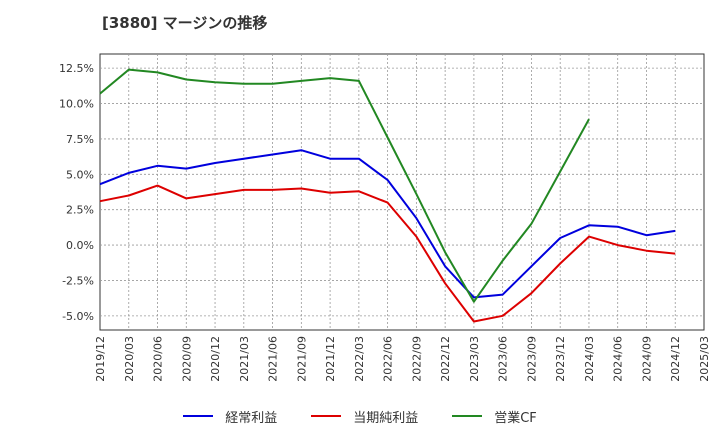 The height and width of the screenshot is (440, 720). Describe the element at coordinates (704, 359) in the screenshot. I see `x-tick-label: 2025/03` at that location.